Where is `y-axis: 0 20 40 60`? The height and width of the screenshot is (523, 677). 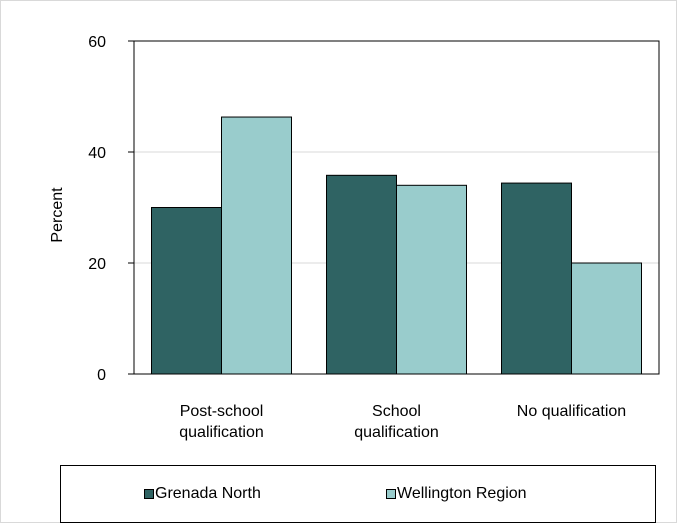
y-axis: 0 20 40 60 is located at coordinates (111, 209).